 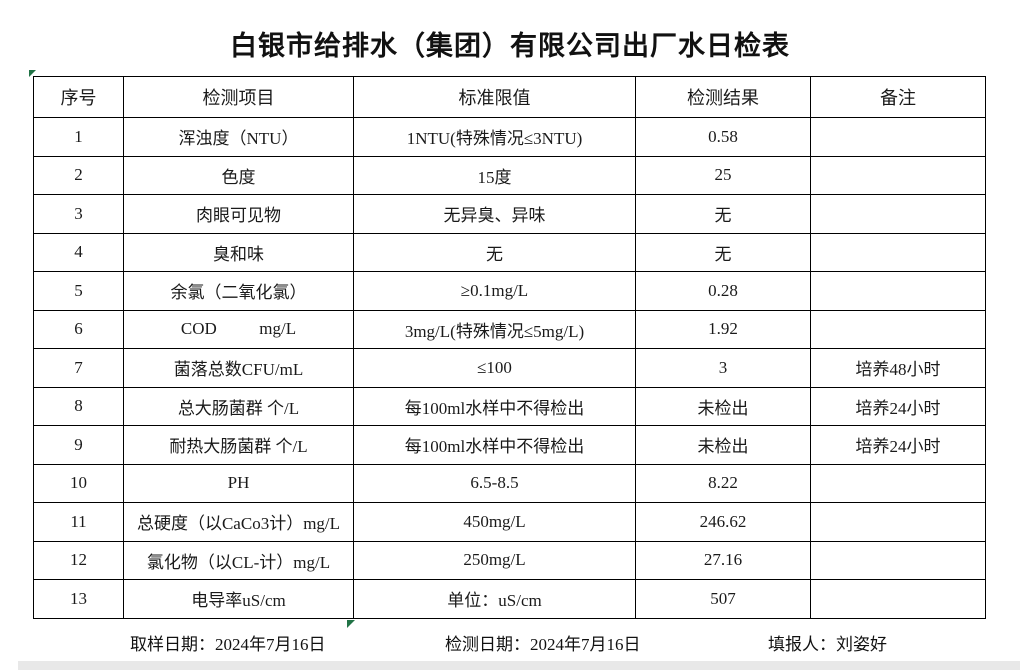 What do you see at coordinates (898, 368) in the screenshot?
I see `cell-note: 培养48小时` at bounding box center [898, 368].